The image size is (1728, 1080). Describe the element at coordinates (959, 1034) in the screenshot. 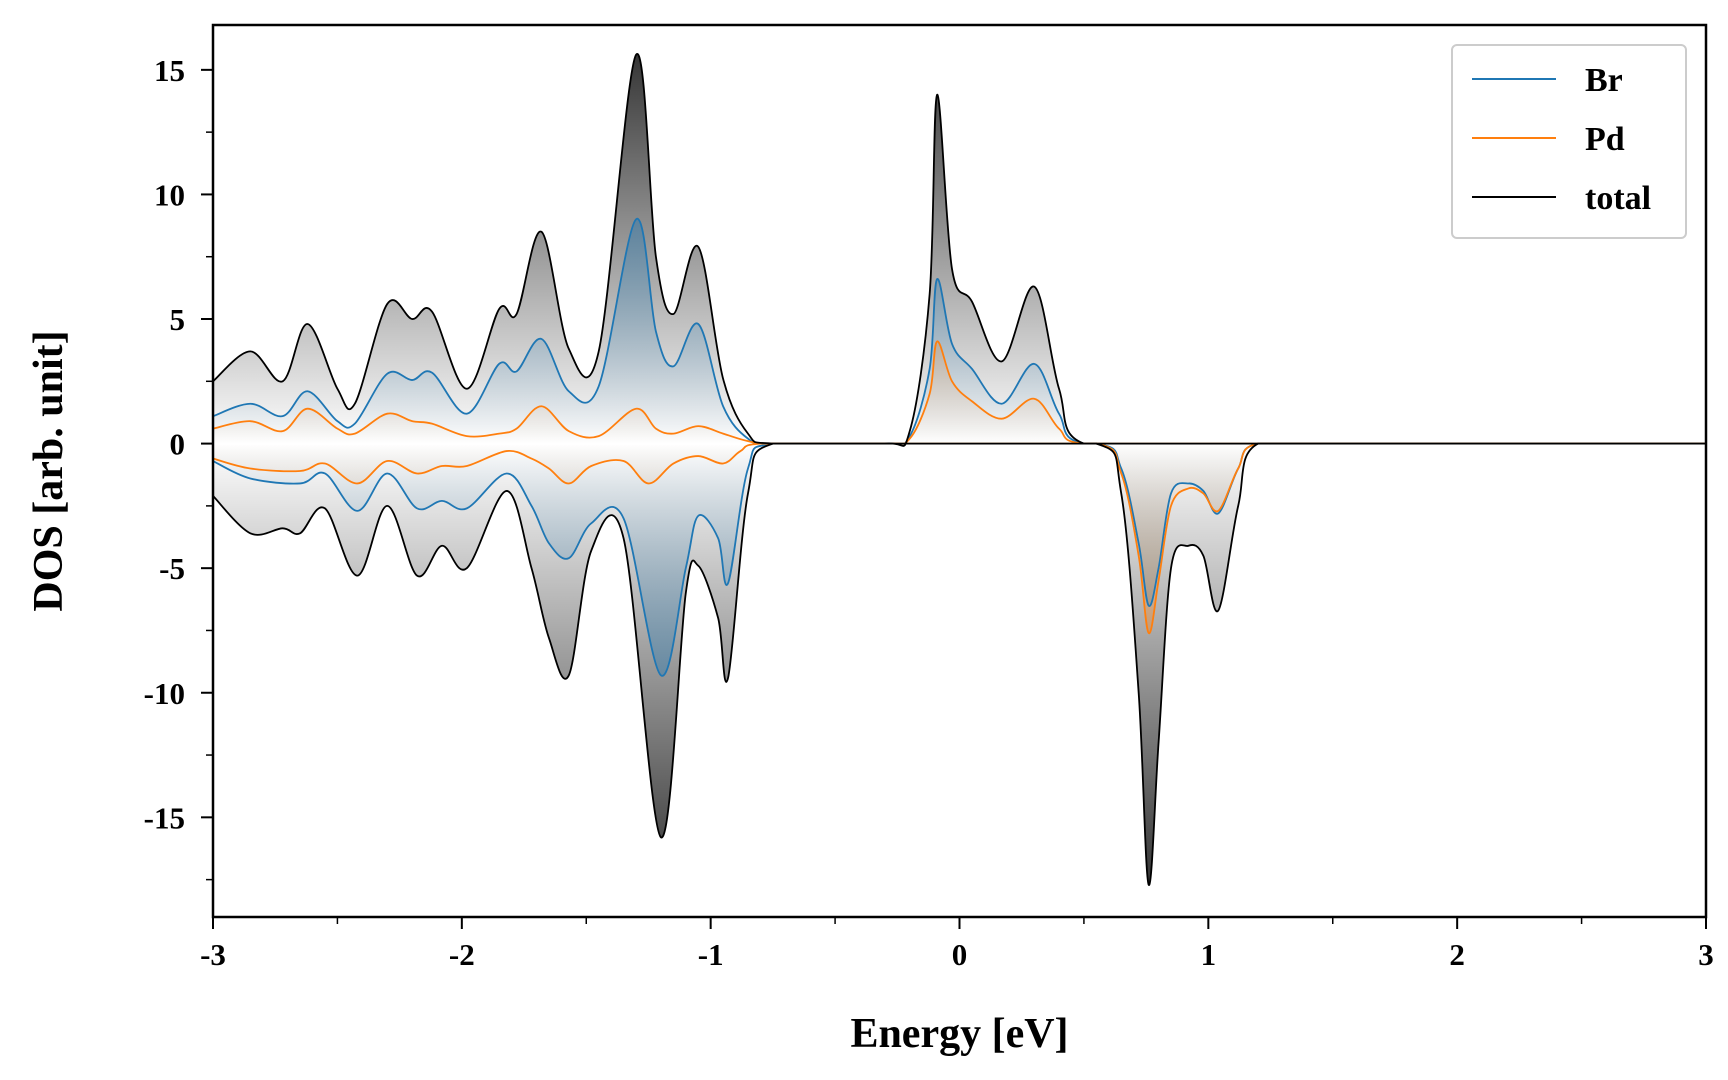

I see `x-axis-label: Energy [eV]` at that location.